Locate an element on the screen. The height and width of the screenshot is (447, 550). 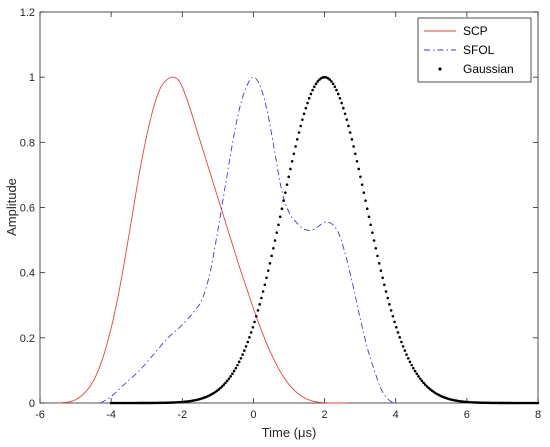
x-tick-label: 0 is located at coordinates (253, 415).